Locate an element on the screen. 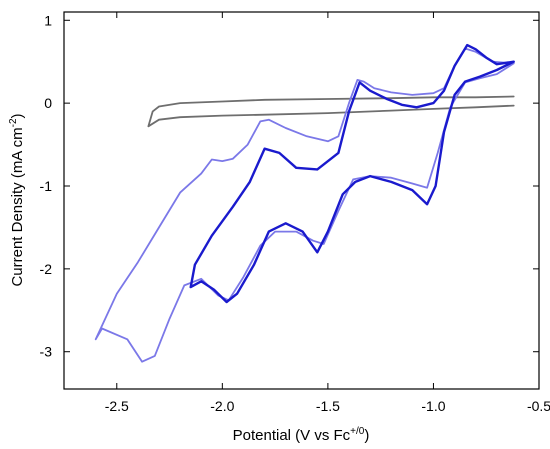  x-tick-label: -2.5 is located at coordinates (117, 406).